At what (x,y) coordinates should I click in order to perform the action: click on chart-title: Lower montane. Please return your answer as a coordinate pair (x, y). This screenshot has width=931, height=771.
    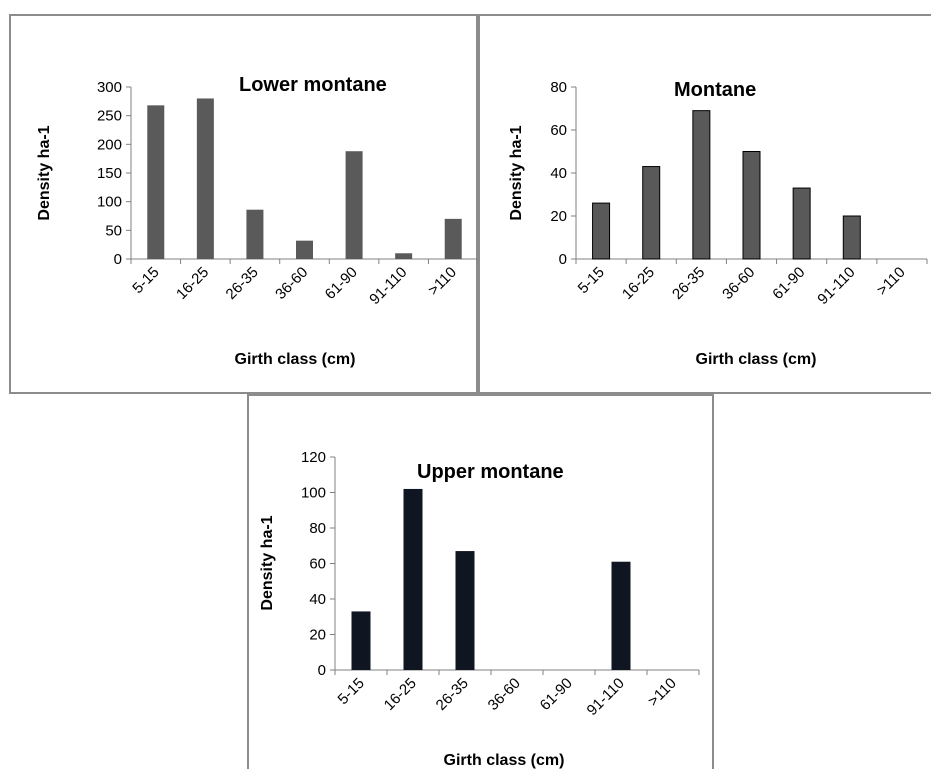
    Looking at the image, I should click on (313, 85).